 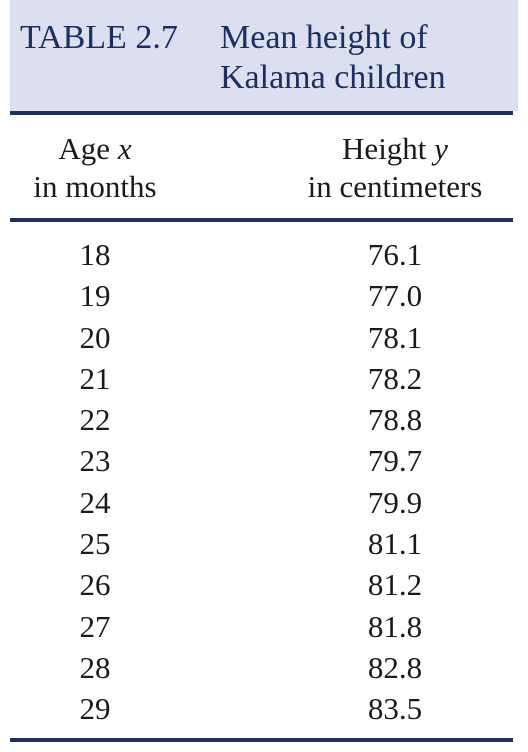 I want to click on age-cell: 23, so click(x=95, y=461).